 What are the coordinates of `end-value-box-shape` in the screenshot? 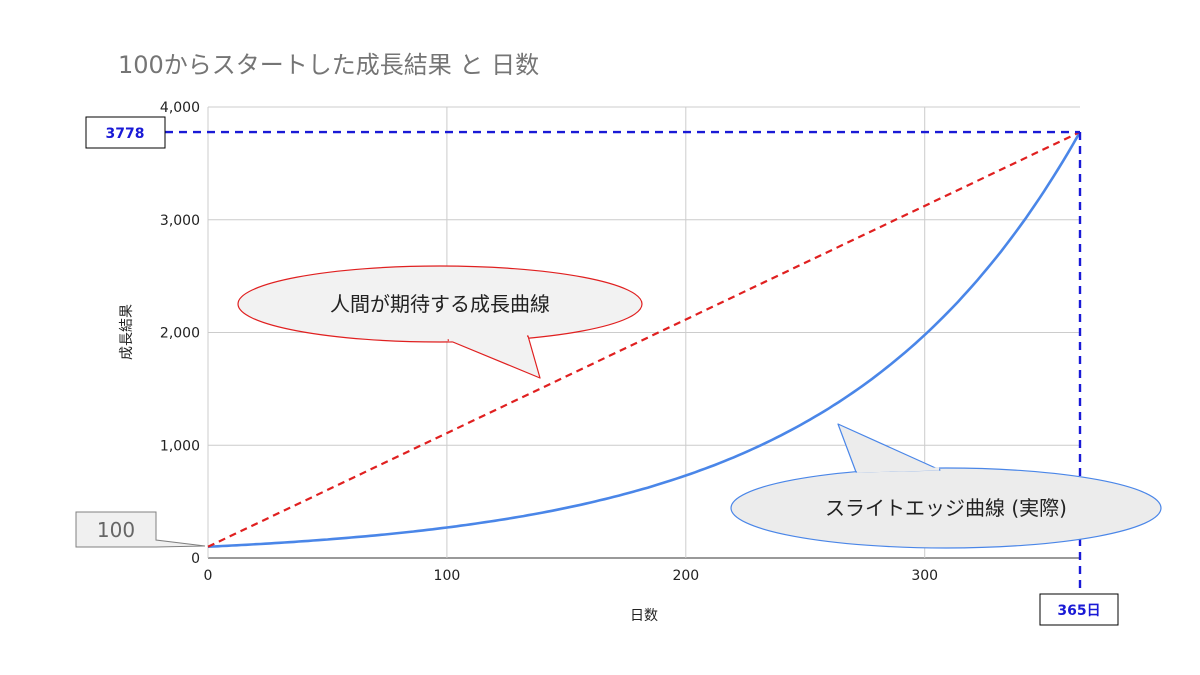 It's located at (125, 132).